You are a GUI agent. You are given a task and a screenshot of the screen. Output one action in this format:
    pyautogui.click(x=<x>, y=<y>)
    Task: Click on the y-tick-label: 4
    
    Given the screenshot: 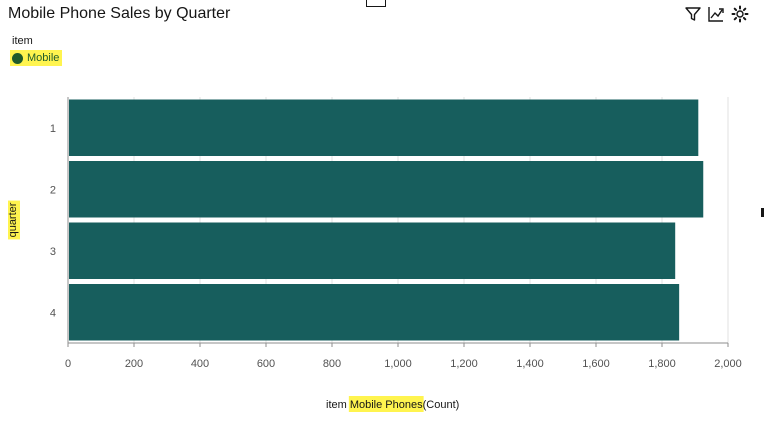 What is the action you would take?
    pyautogui.click(x=53, y=313)
    